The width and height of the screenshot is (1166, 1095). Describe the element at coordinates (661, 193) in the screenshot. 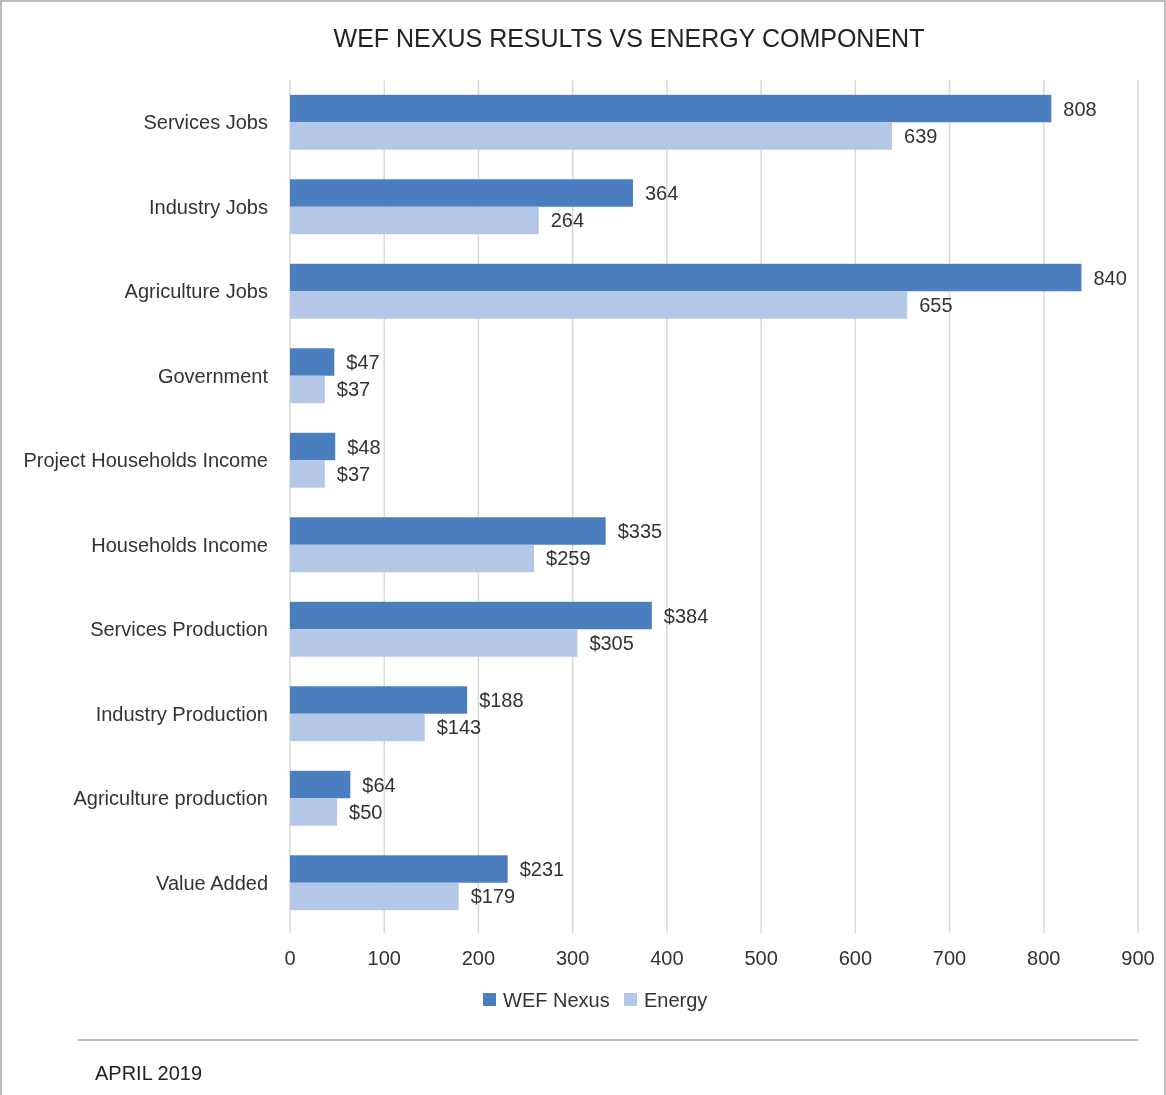

I see `data-label: 364` at that location.